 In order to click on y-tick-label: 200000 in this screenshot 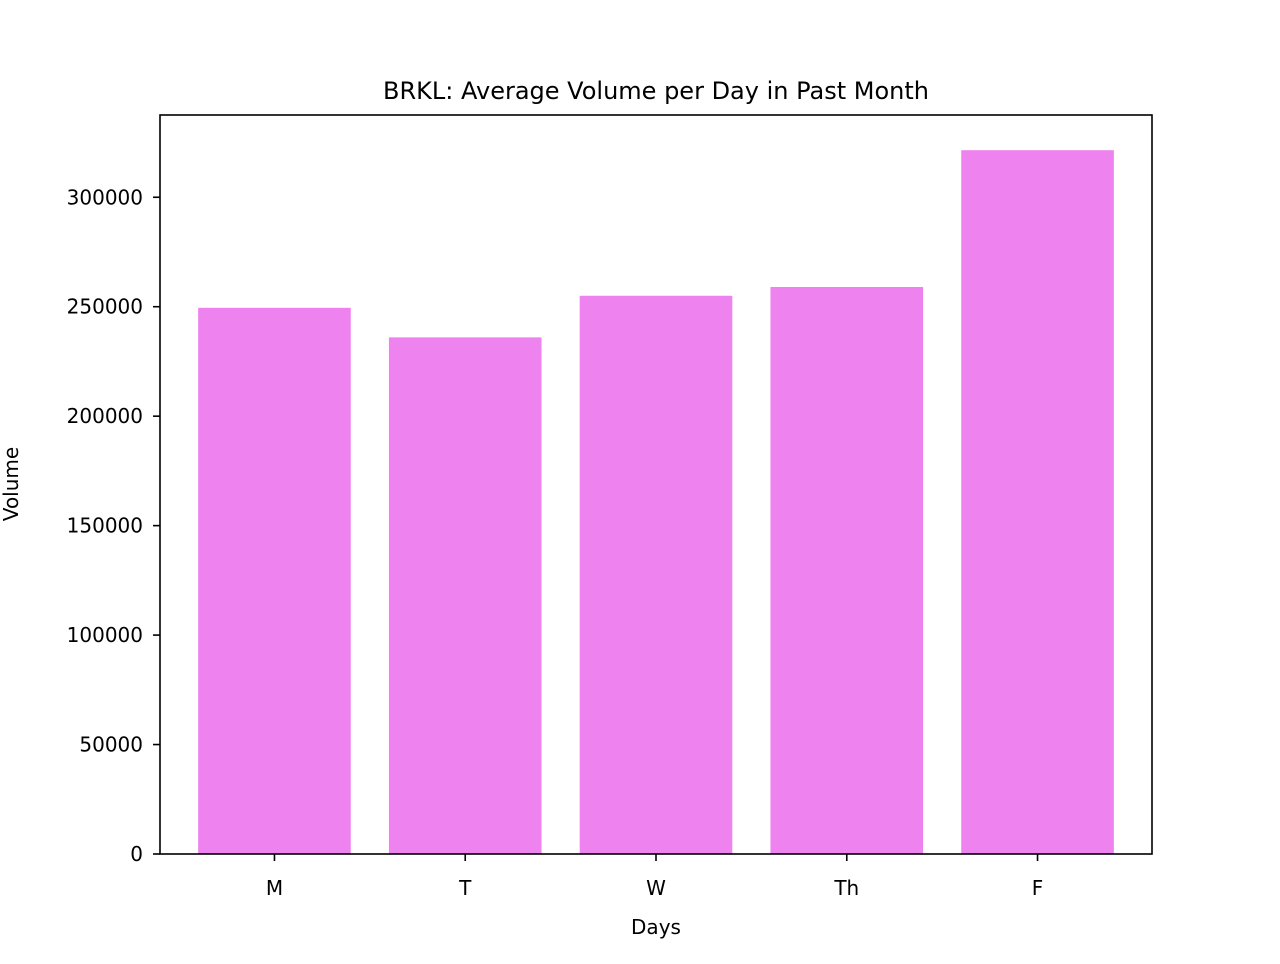, I will do `click(105, 416)`.